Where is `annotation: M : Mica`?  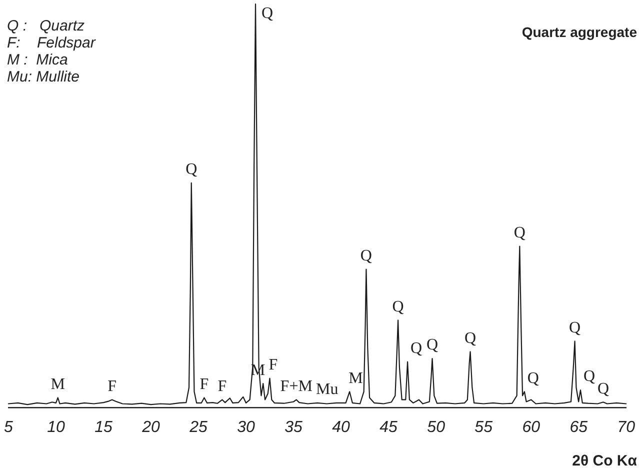
annotation: M : Mica is located at coordinates (37, 60).